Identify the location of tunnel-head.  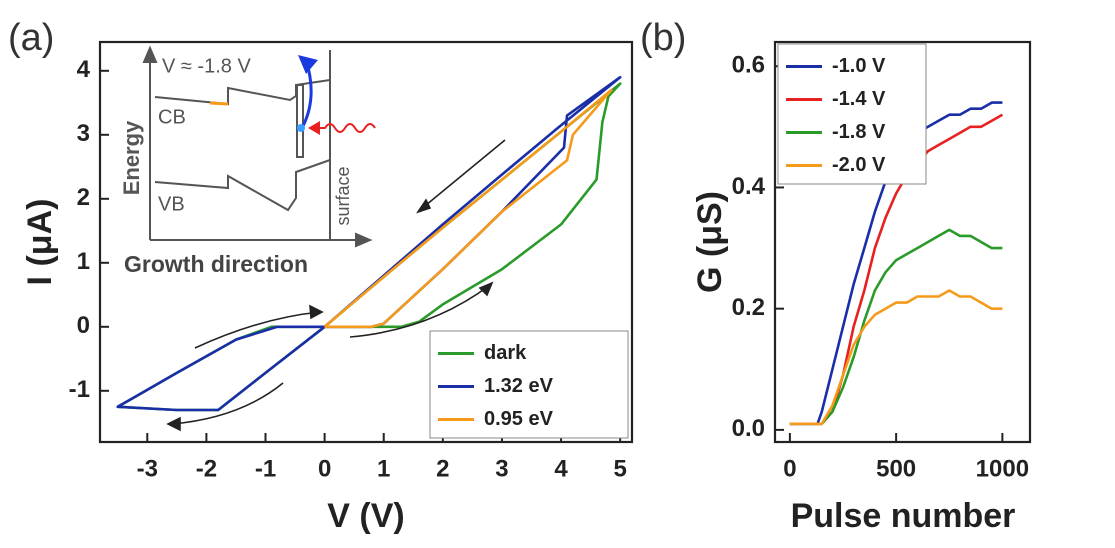
(308, 64).